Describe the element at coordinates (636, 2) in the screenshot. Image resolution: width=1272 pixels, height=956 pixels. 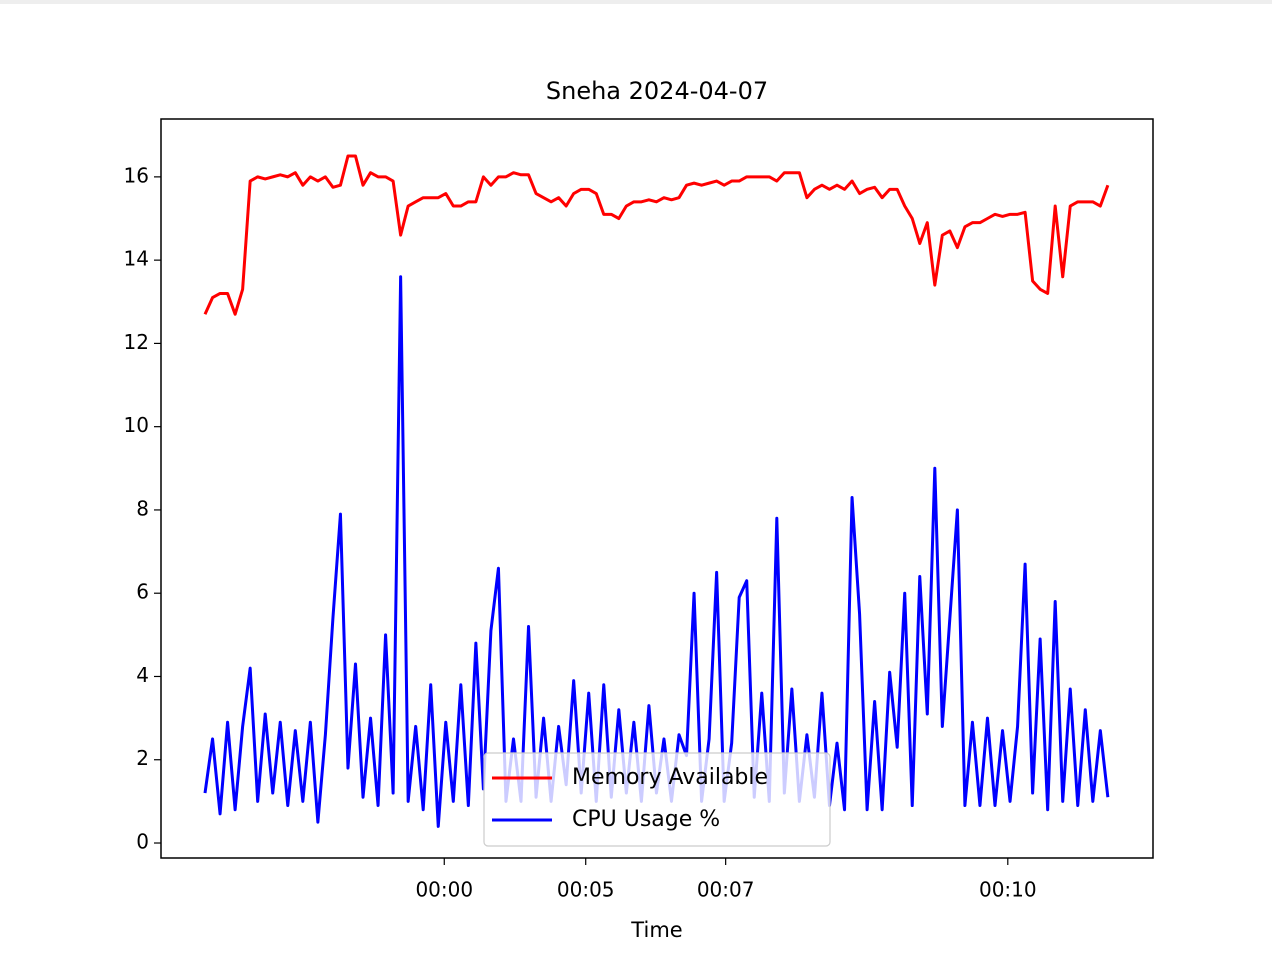
I see `window-edge` at that location.